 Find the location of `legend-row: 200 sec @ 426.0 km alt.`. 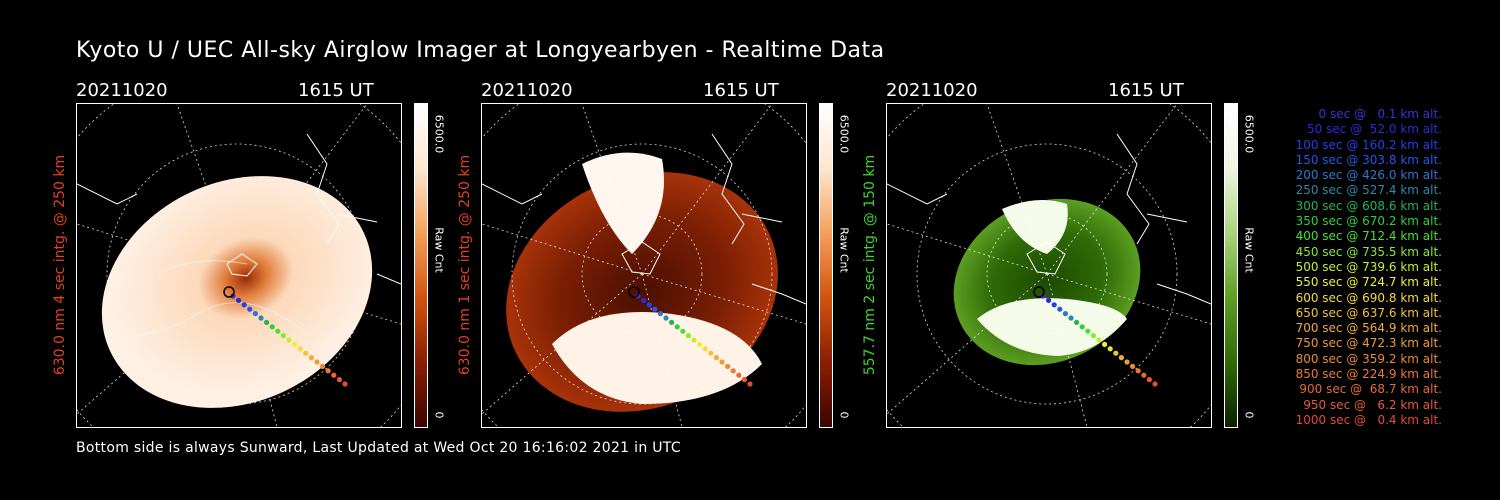

legend-row: 200 sec @ 426.0 km alt. is located at coordinates (1368, 175).